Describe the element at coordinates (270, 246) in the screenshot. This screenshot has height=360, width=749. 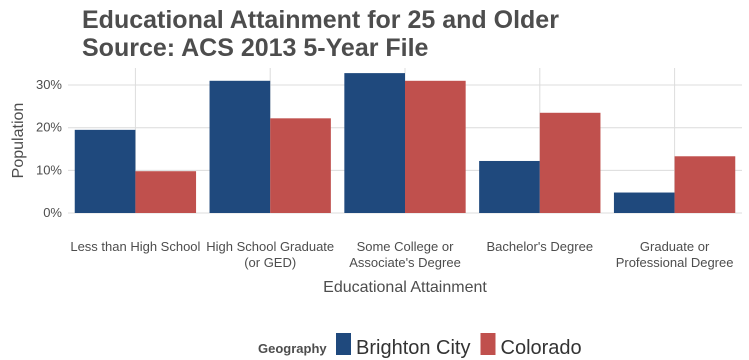
I see `x-tick-label: High School Graduate` at that location.